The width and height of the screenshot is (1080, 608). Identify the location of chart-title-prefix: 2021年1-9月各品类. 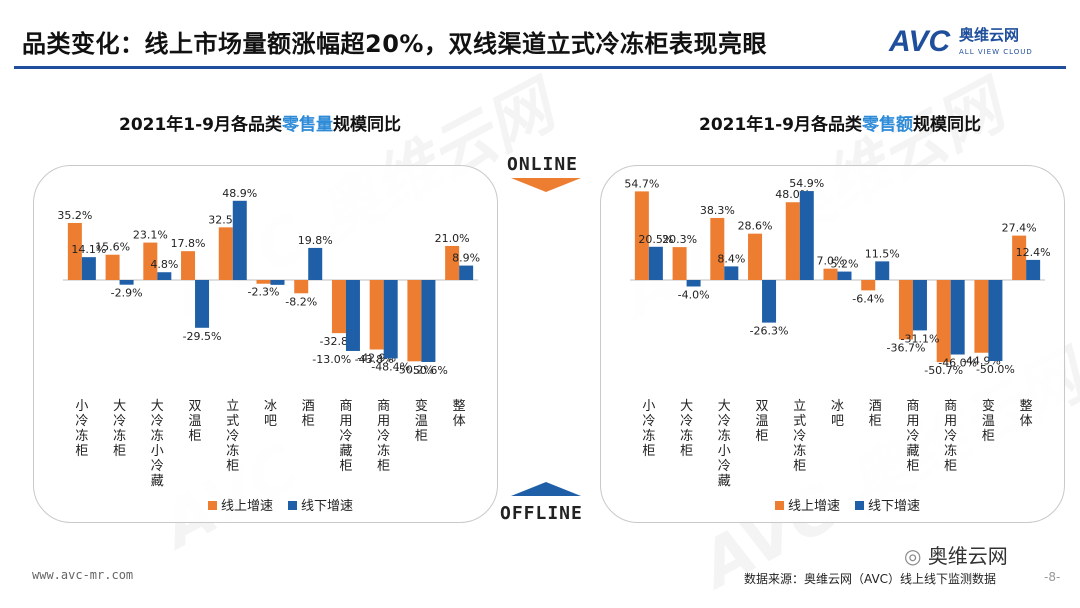
(780, 125).